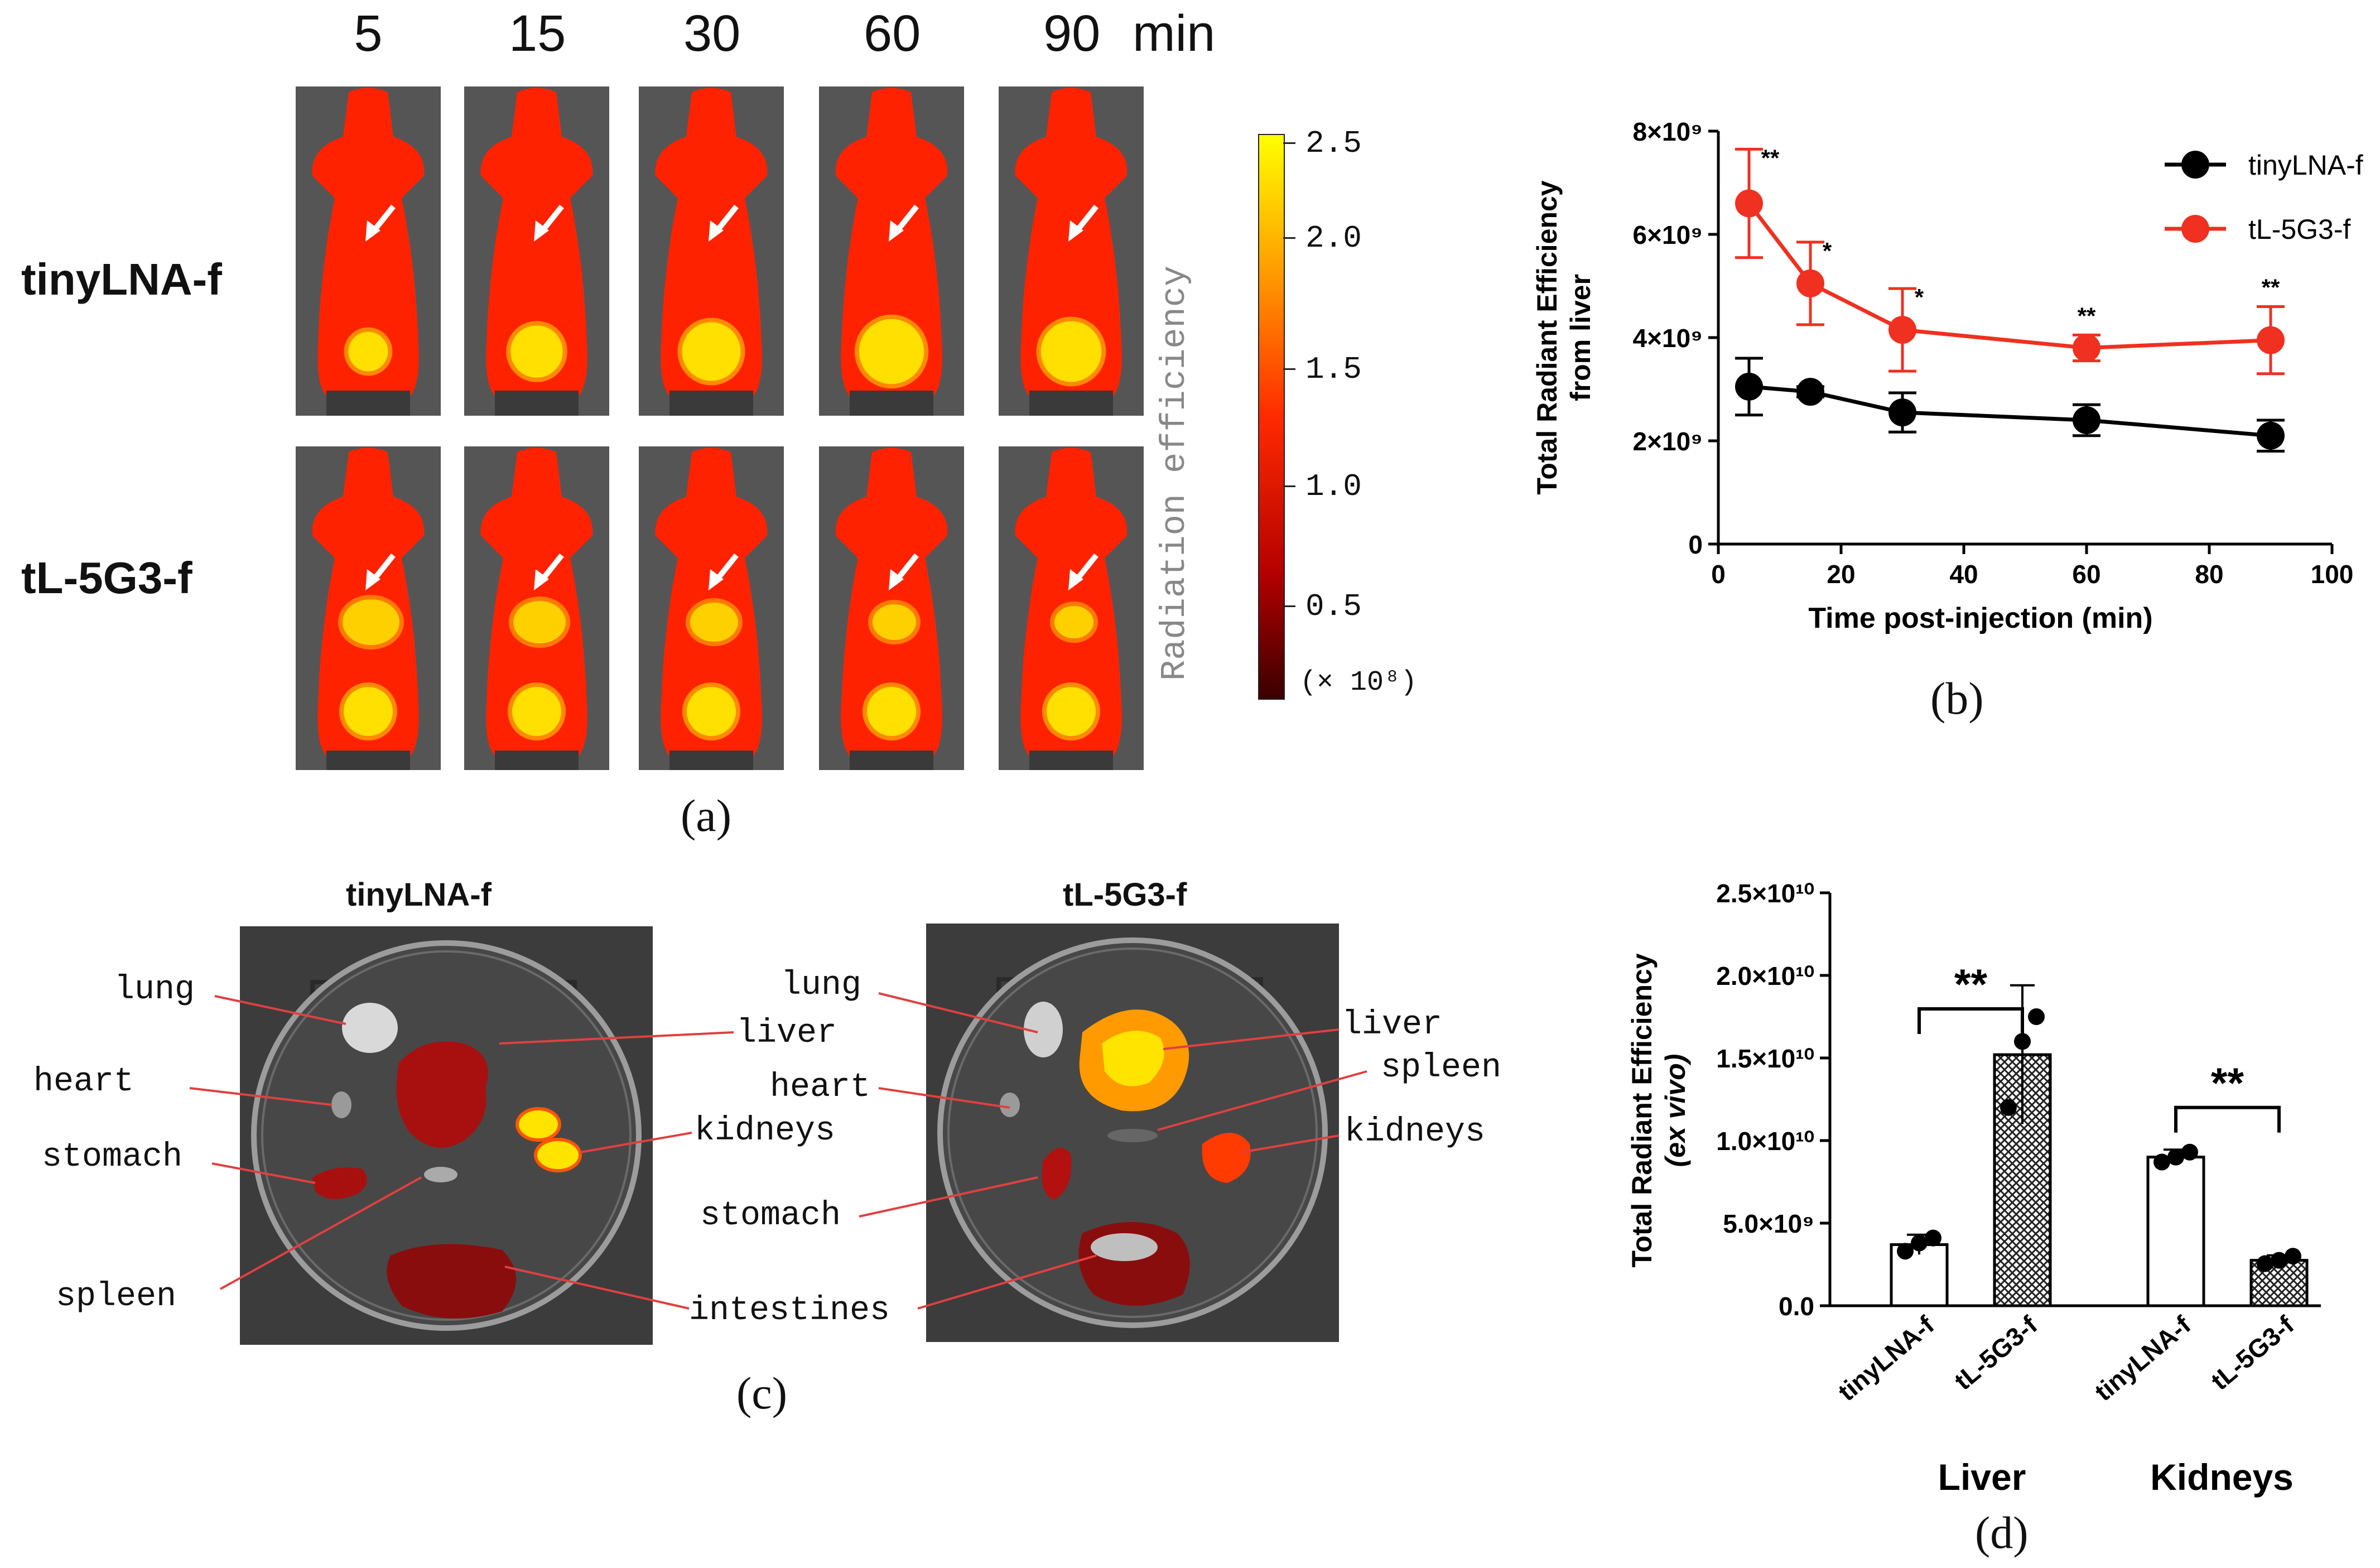 This screenshot has height=1568, width=2380. Describe the element at coordinates (1580, 337) in the screenshot. I see `y-axis-label-line2: from liver` at that location.